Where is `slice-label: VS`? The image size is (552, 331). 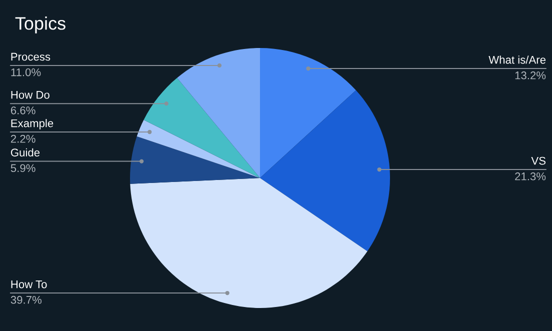 slice-label: VS is located at coordinates (538, 160).